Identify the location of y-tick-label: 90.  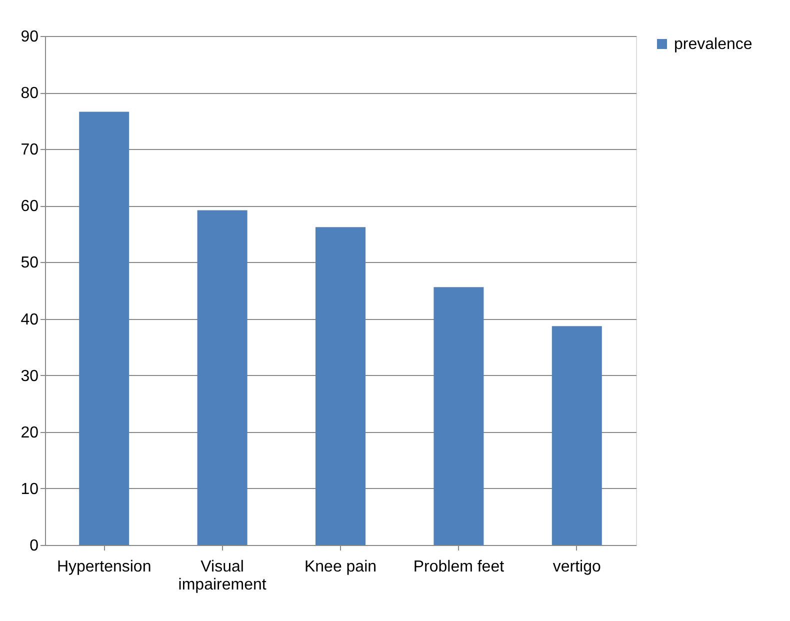
(29, 37).